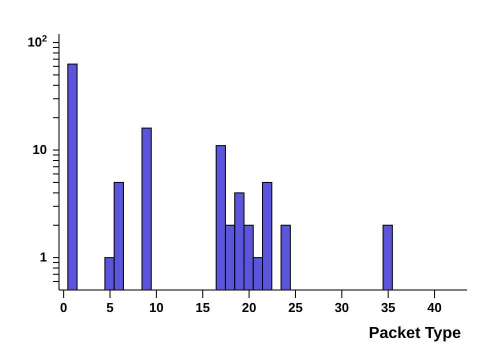 This screenshot has width=492, height=344. What do you see at coordinates (39, 150) in the screenshot?
I see `y-tick-label: 10` at bounding box center [39, 150].